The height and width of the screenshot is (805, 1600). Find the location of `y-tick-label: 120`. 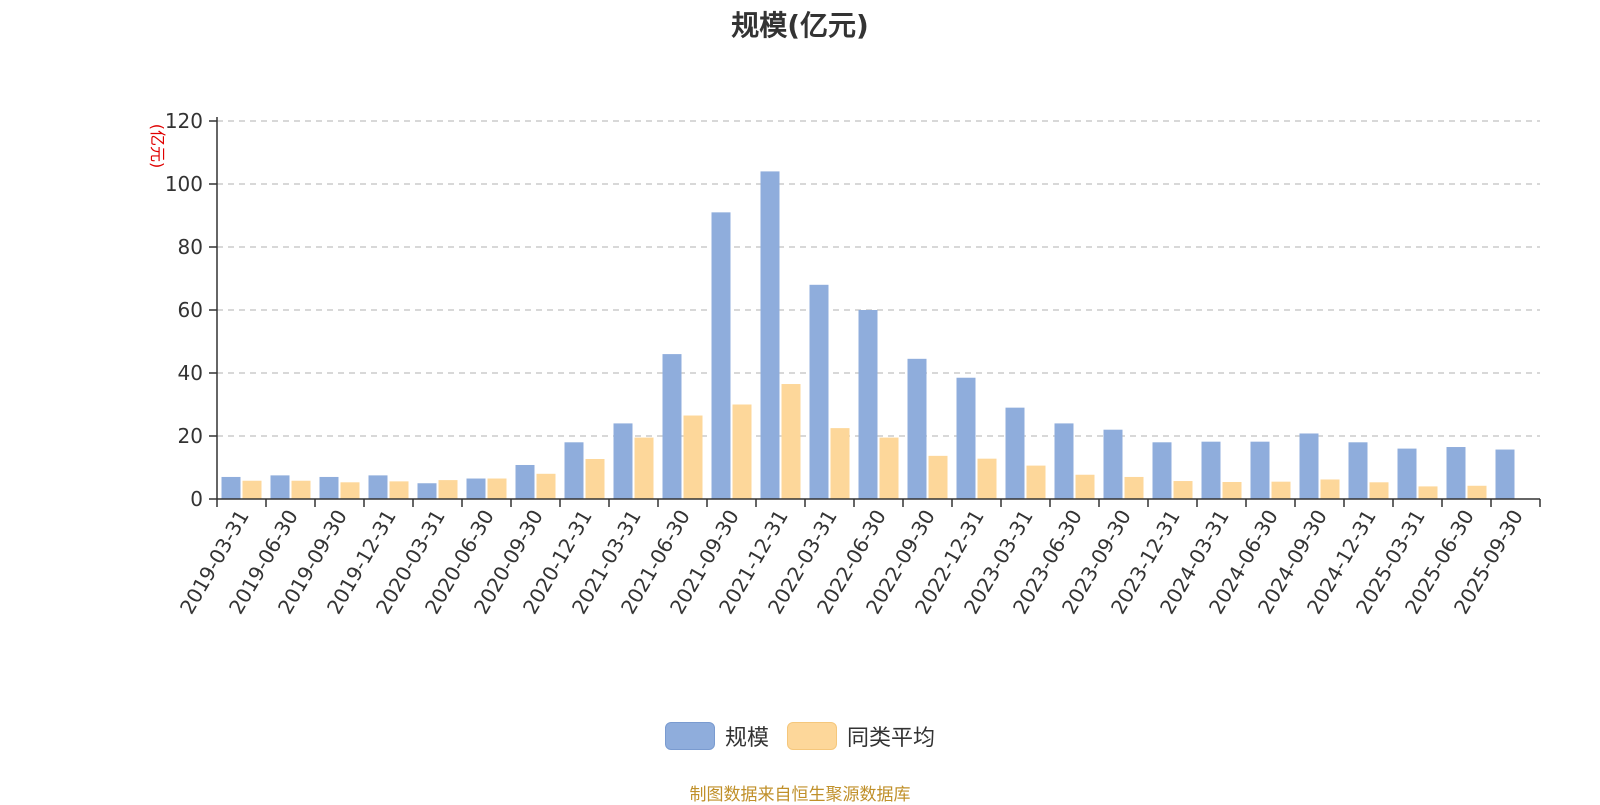

y-tick-label: 120 is located at coordinates (184, 121).